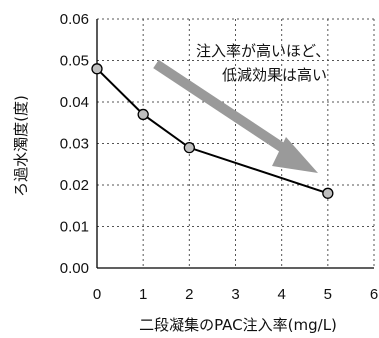 The height and width of the screenshot is (338, 379). What do you see at coordinates (281, 294) in the screenshot?
I see `x-tick-label: 4` at bounding box center [281, 294].